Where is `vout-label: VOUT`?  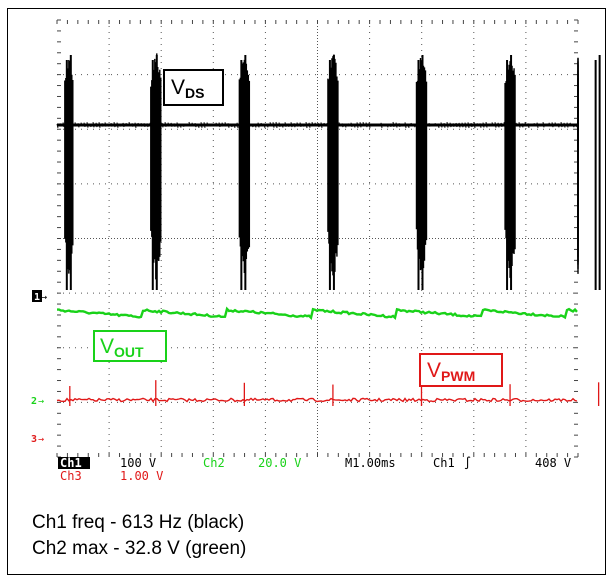
vout-label: VOUT is located at coordinates (130, 346).